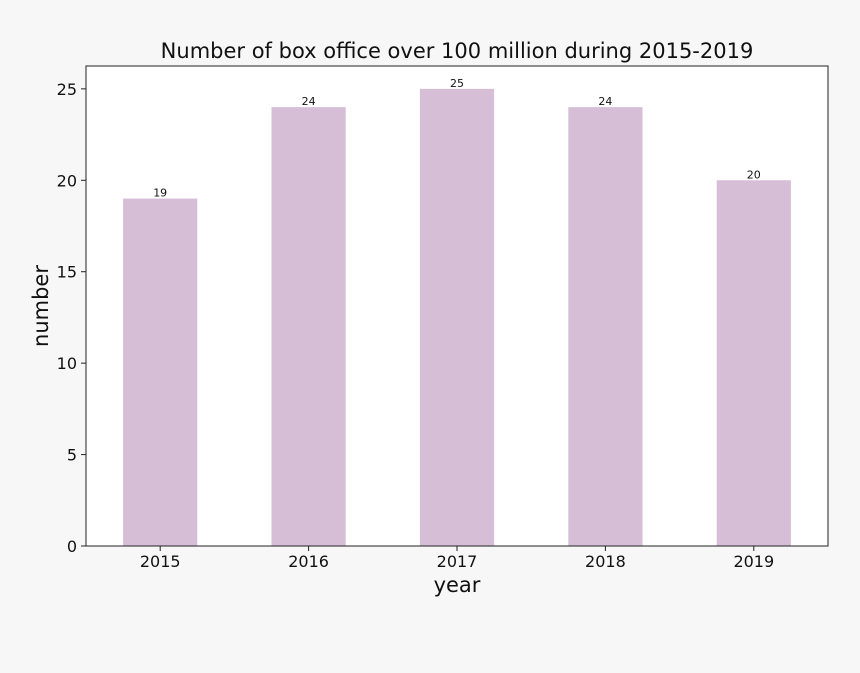  I want to click on data-label-2015: 19, so click(160, 193).